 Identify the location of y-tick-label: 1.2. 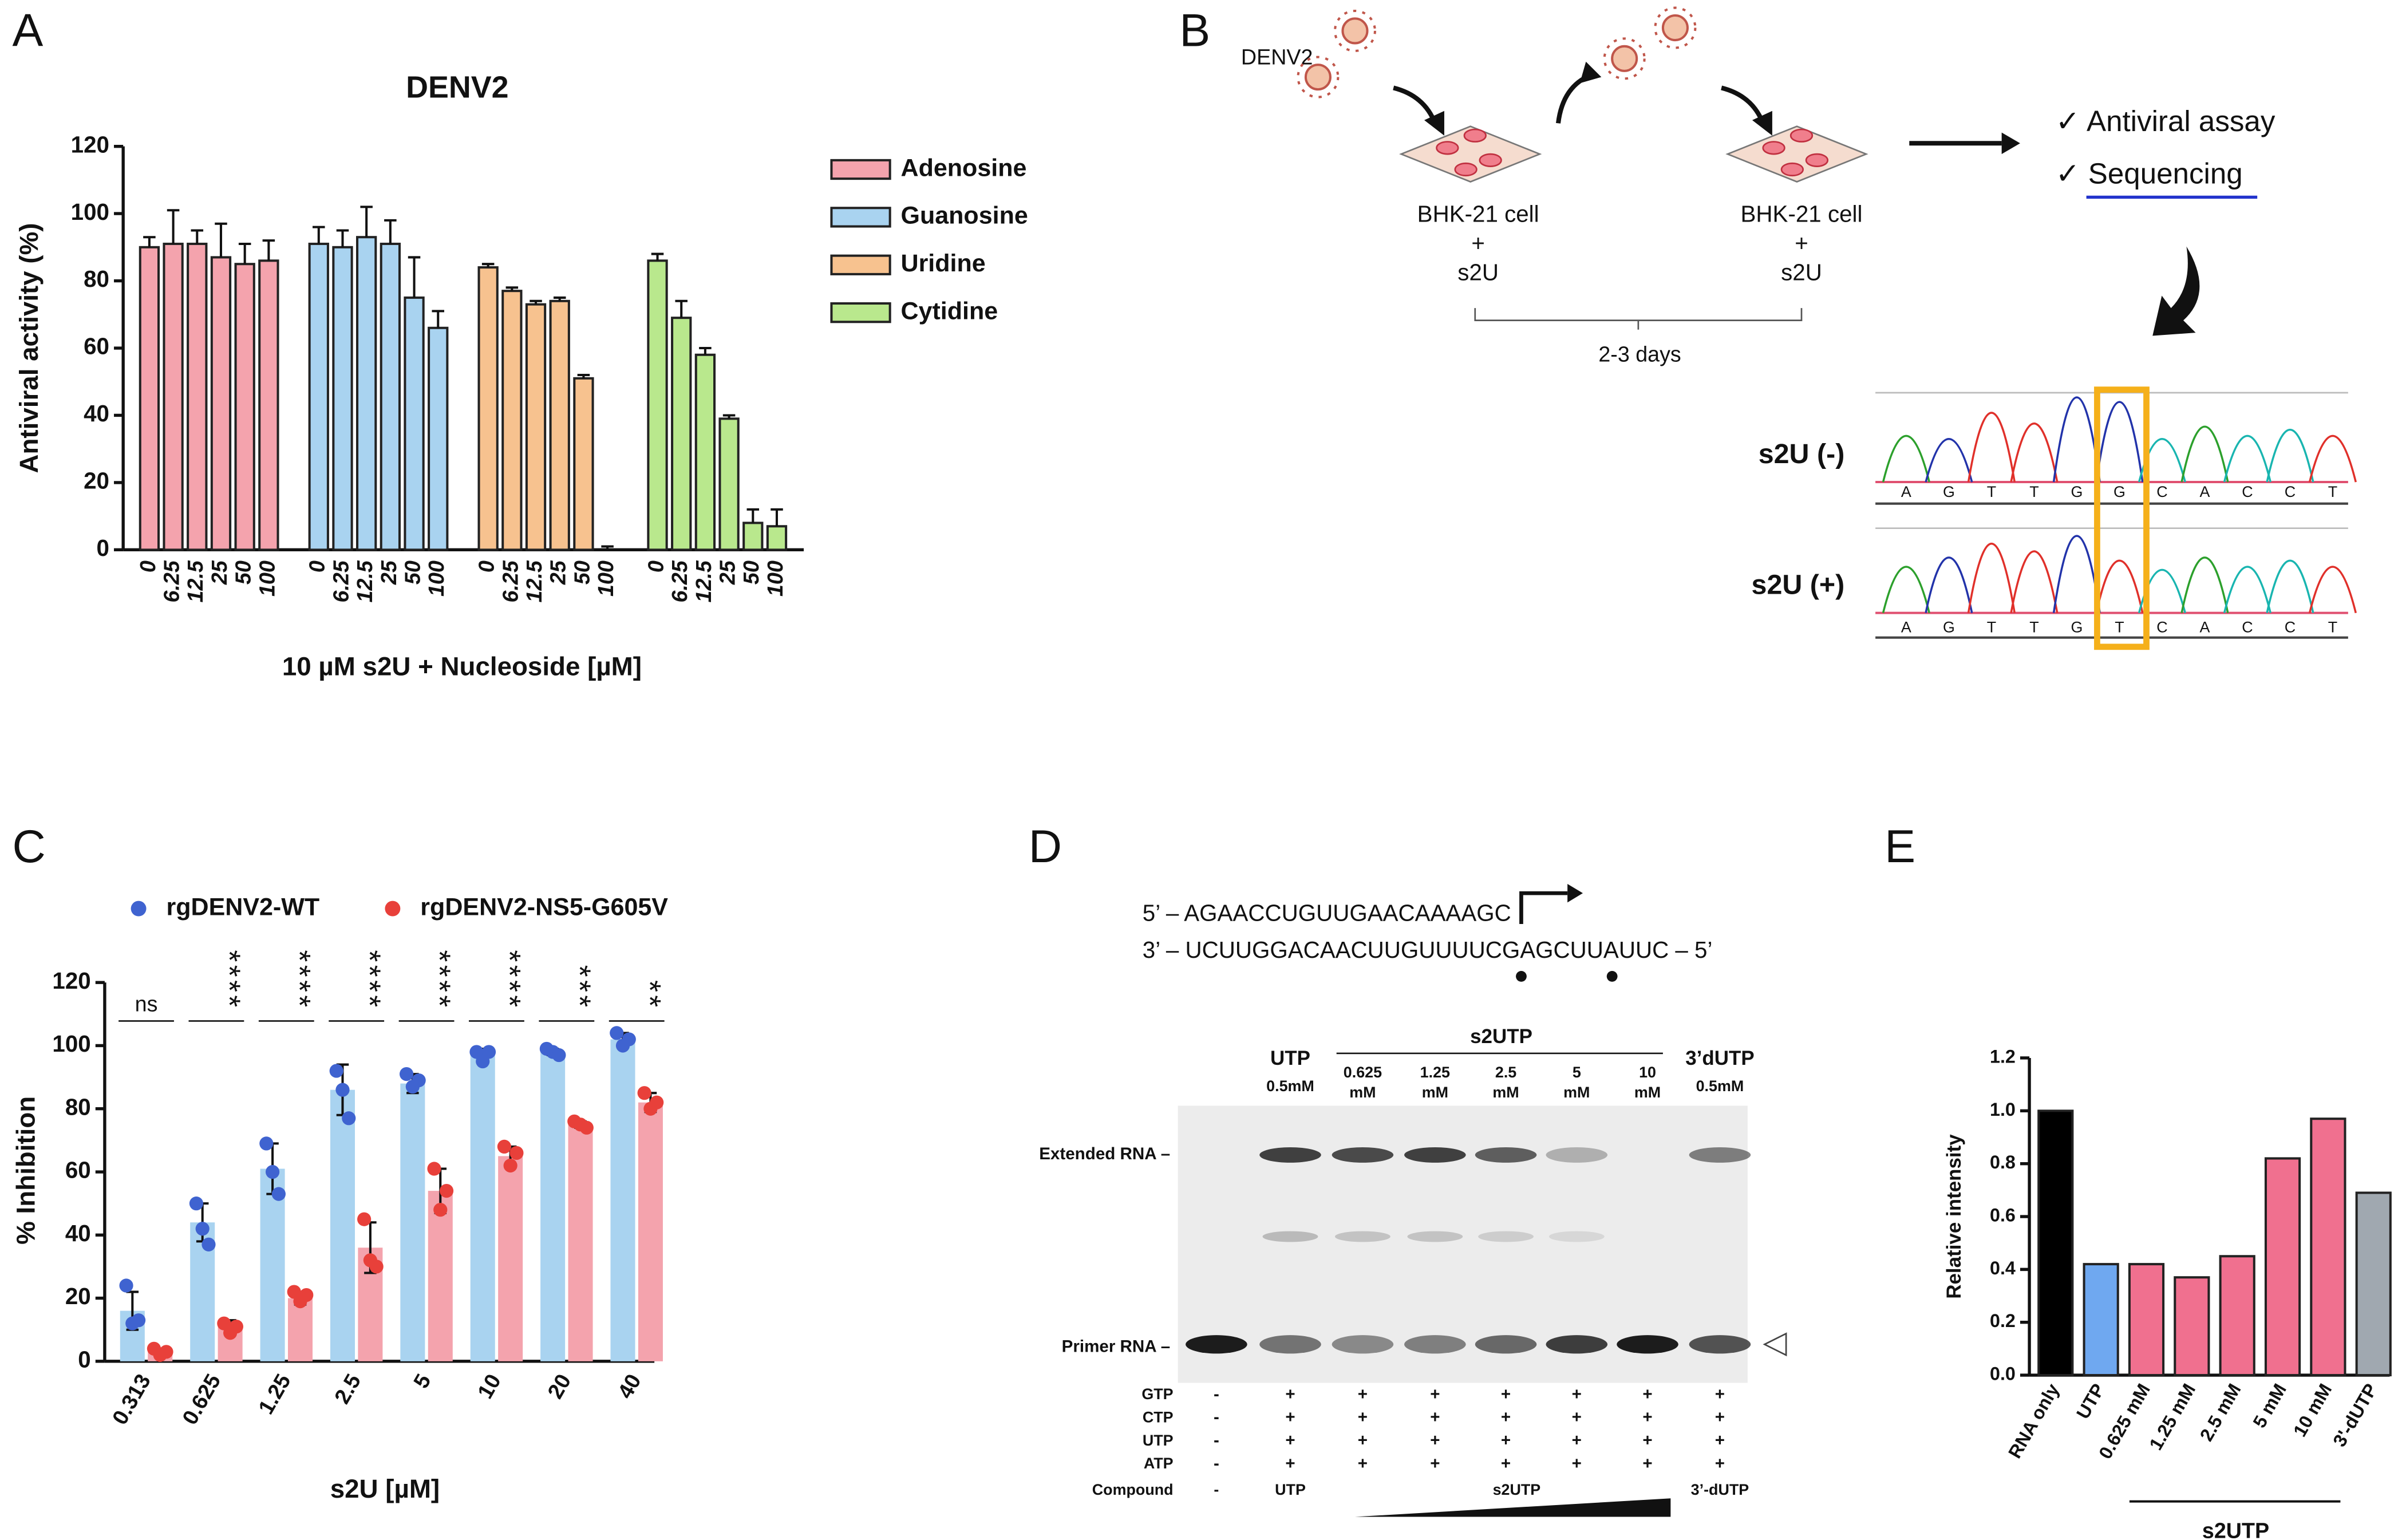
(2003, 1057).